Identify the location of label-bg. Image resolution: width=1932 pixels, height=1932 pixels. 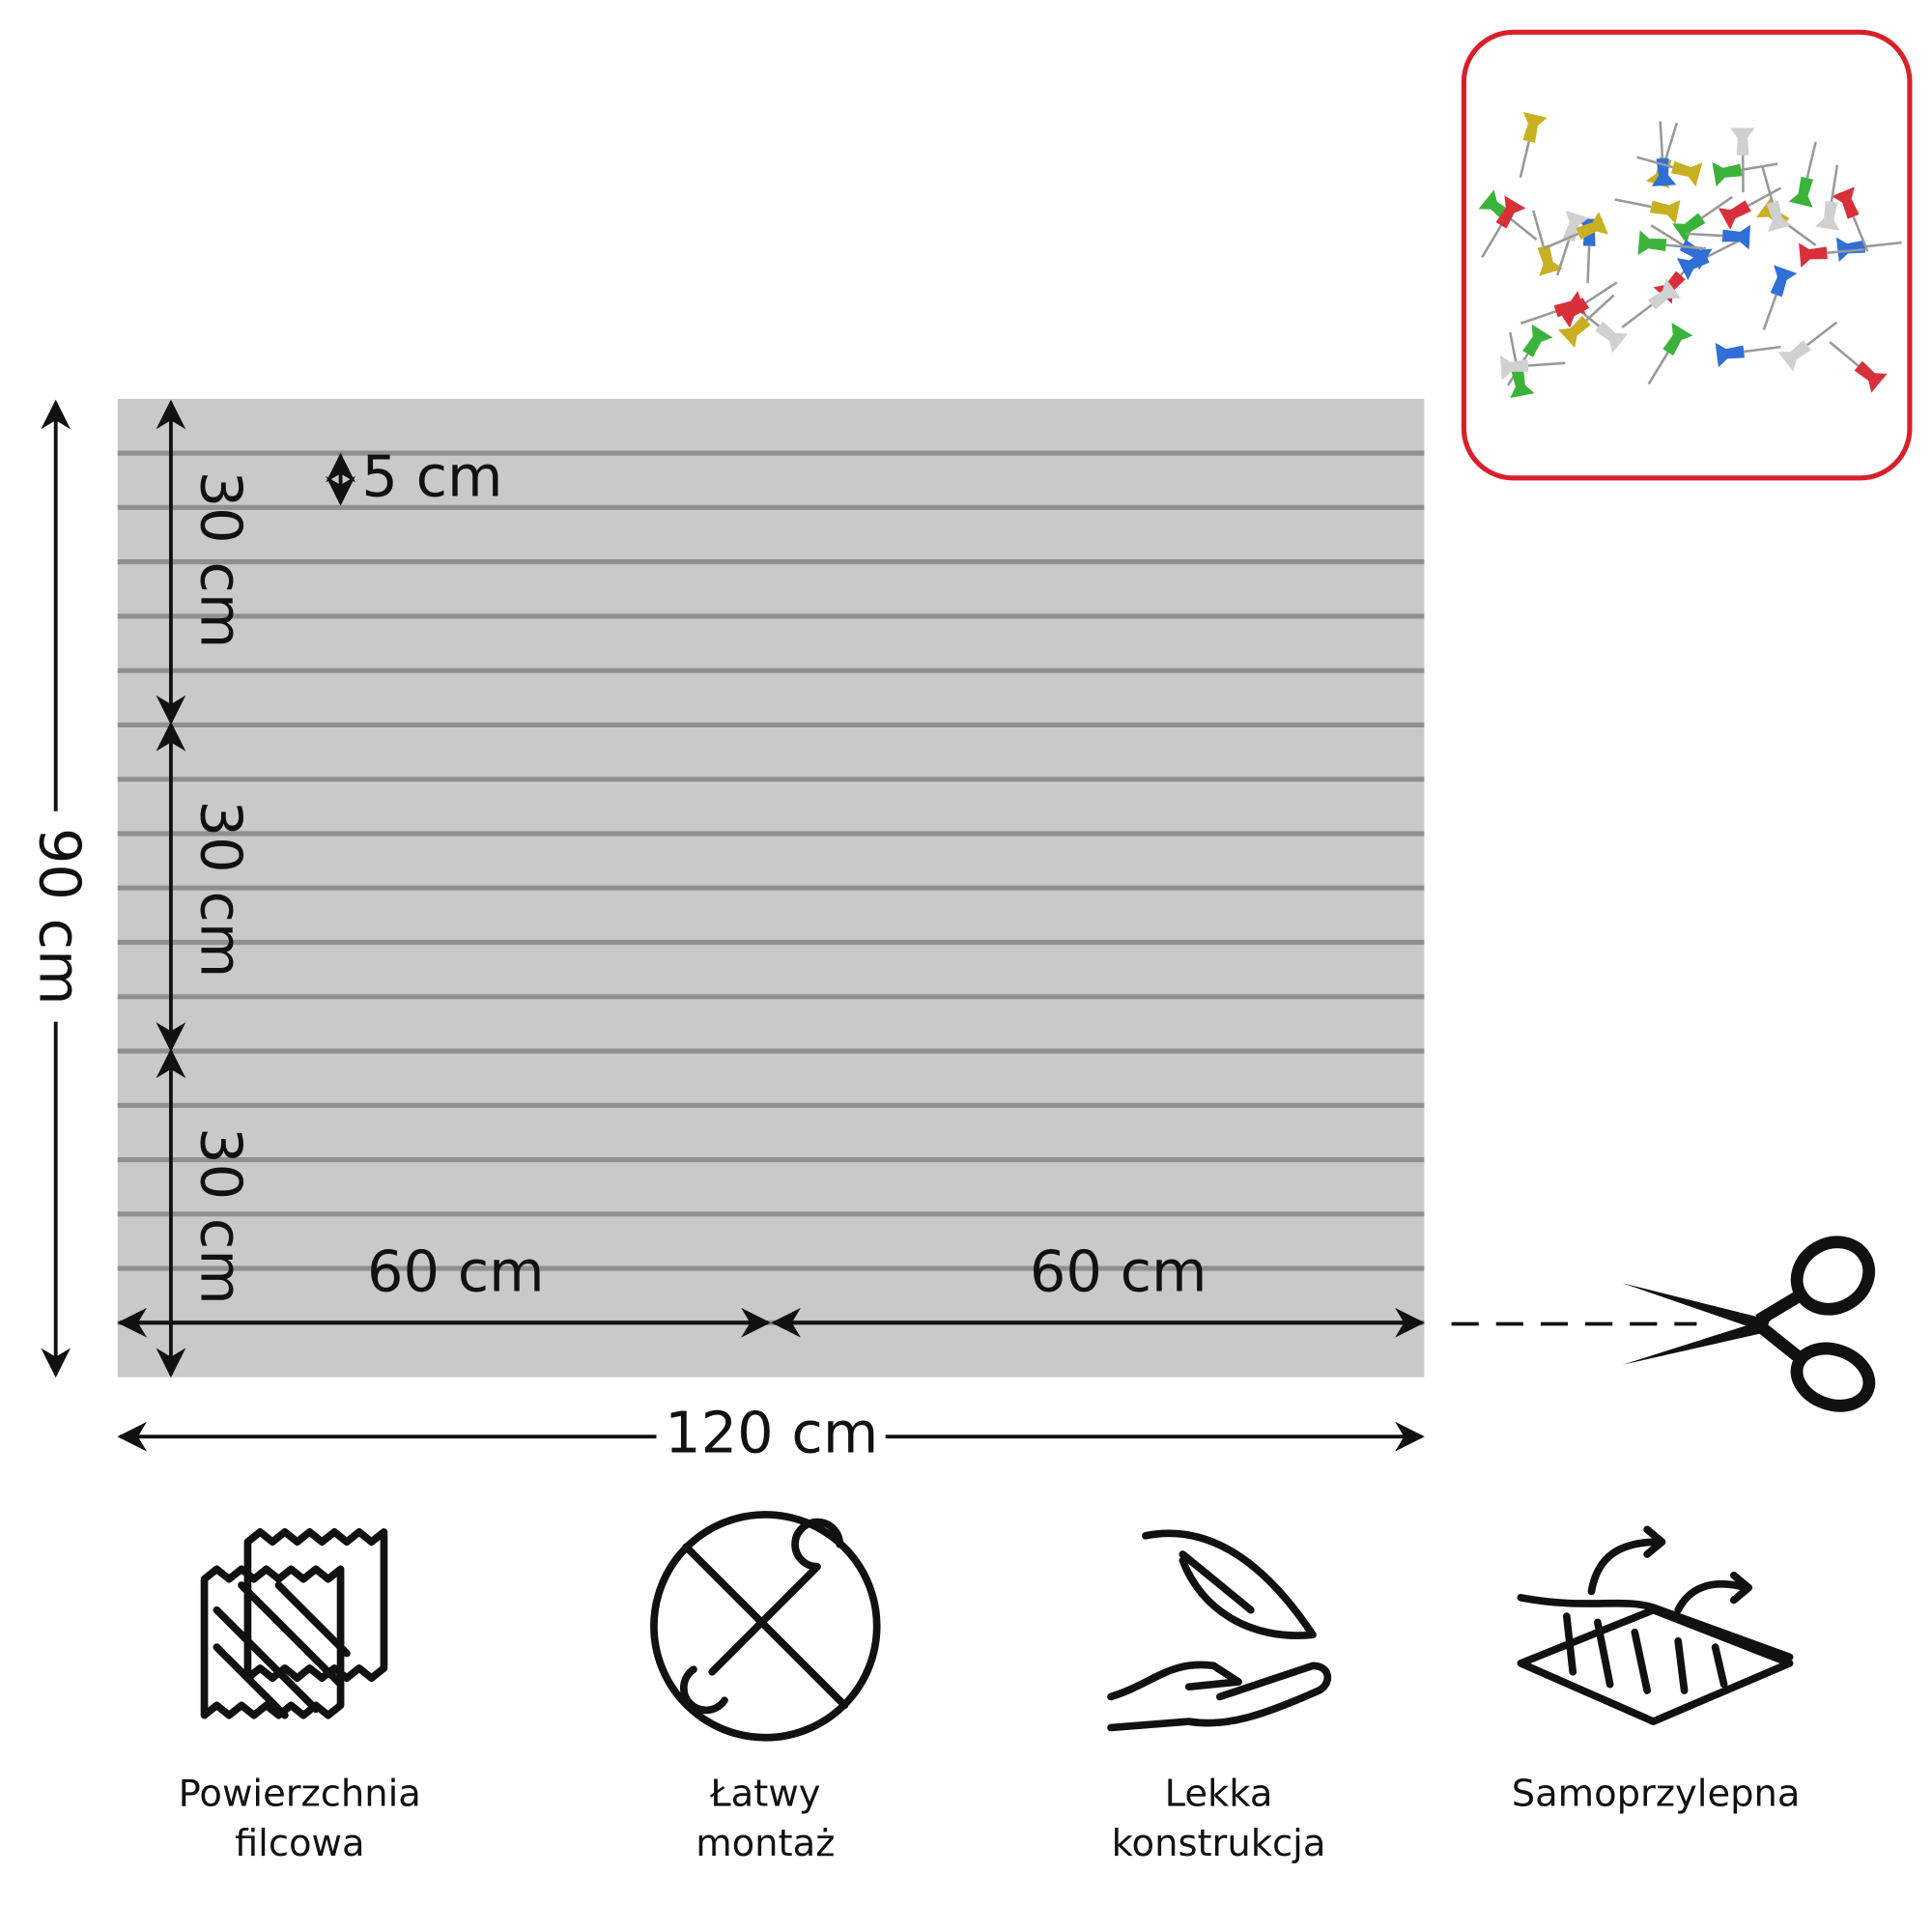
(55, 916).